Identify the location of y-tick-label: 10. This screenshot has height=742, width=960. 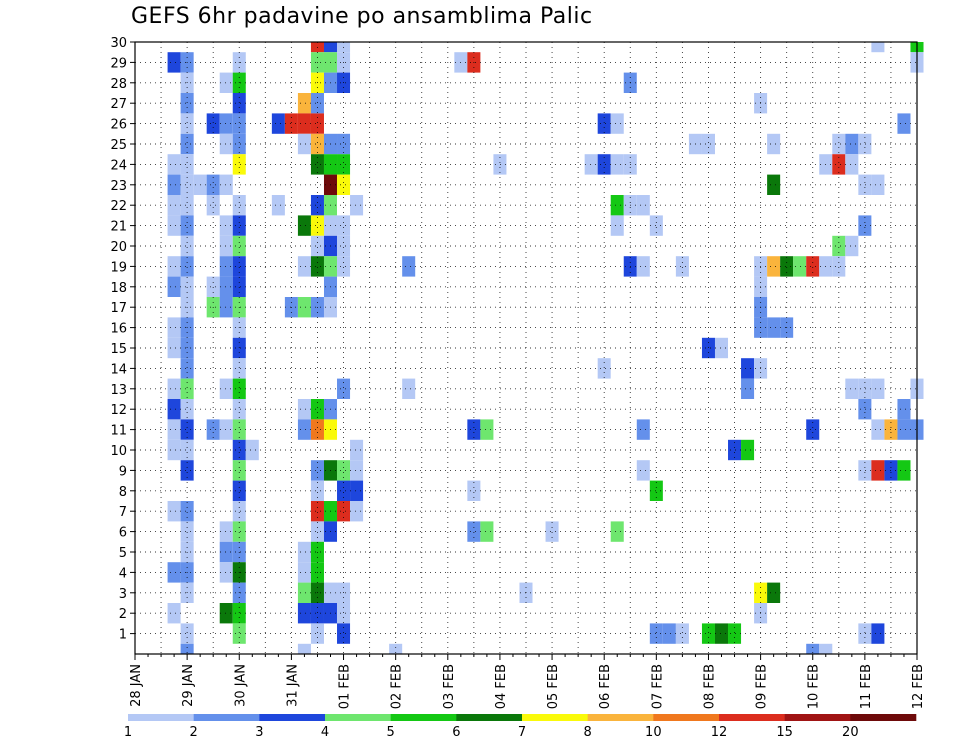
(118, 451).